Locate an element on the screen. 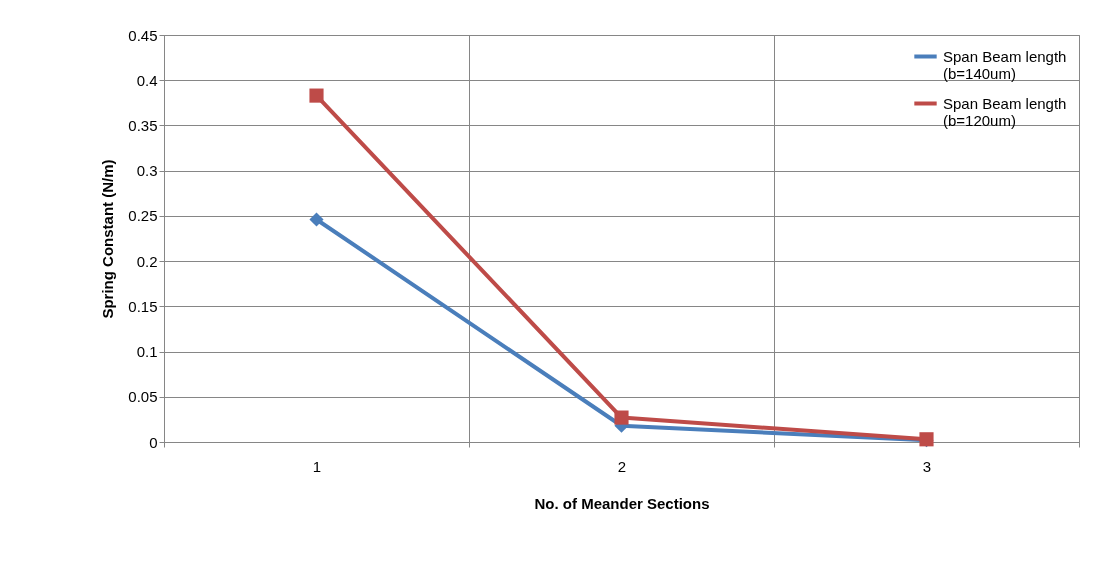 This screenshot has width=1104, height=582. y-tick-label: 0.3 is located at coordinates (147, 171).